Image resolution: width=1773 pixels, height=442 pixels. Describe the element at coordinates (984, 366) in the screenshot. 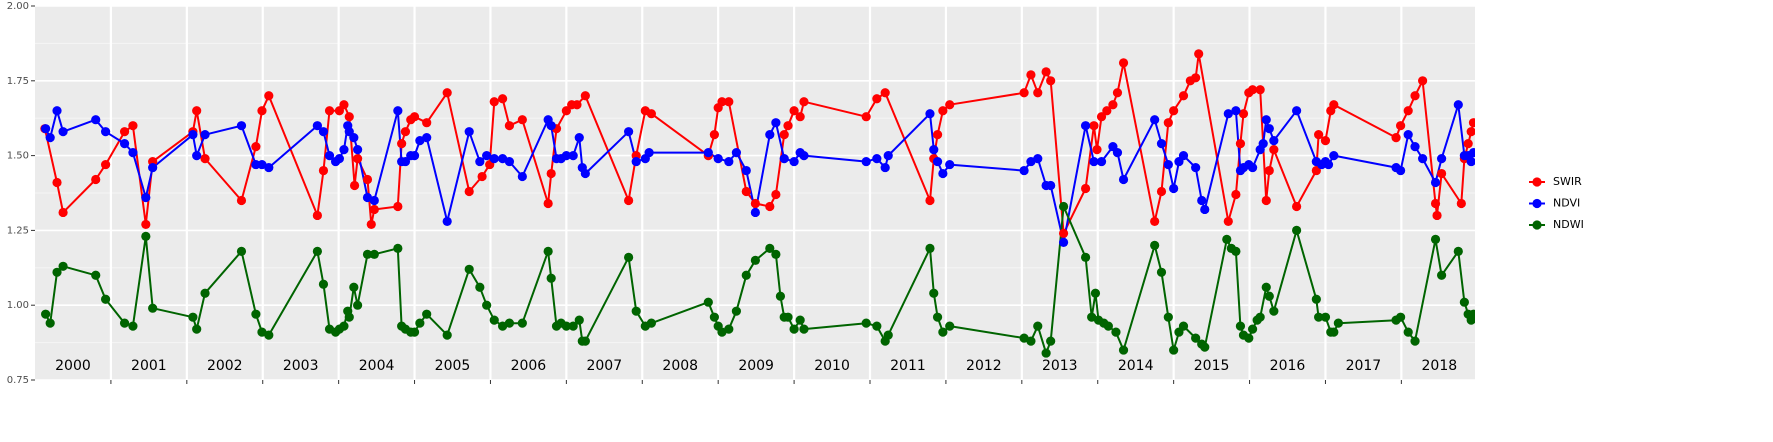

I see `year-label: 2012` at that location.